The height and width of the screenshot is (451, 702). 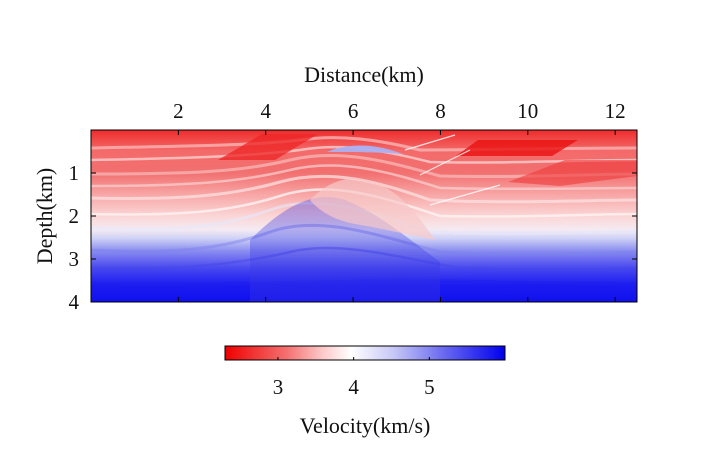 I want to click on colorbar-gradient, so click(x=365, y=353).